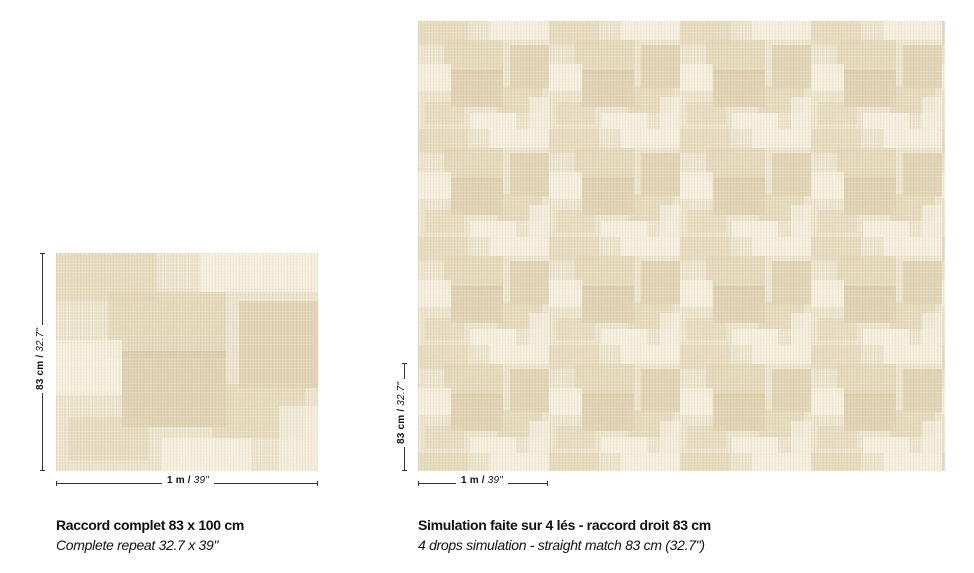 This screenshot has width=974, height=573. I want to click on complete-repeat-swatch, so click(187, 362).